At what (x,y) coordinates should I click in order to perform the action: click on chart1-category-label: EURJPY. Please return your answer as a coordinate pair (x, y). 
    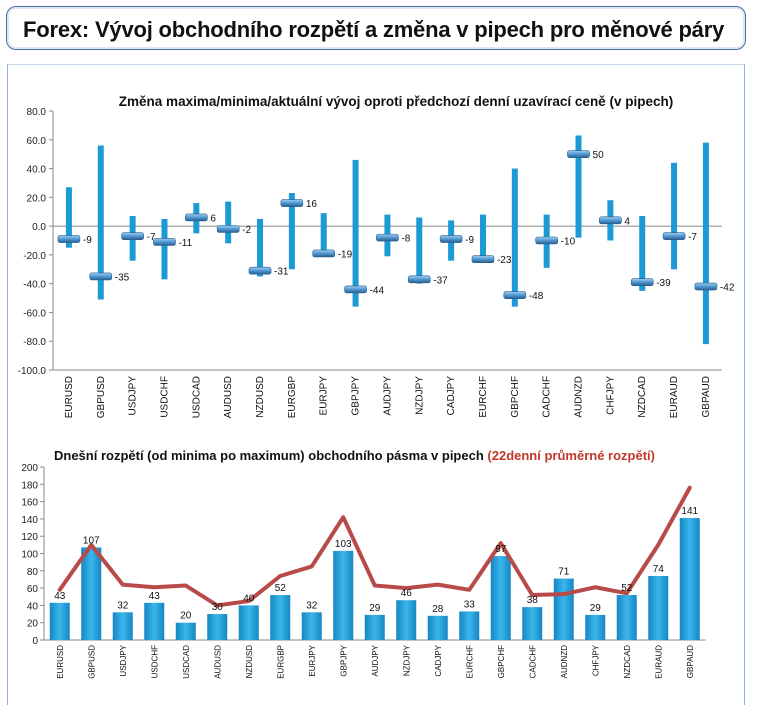
    Looking at the image, I should click on (324, 396).